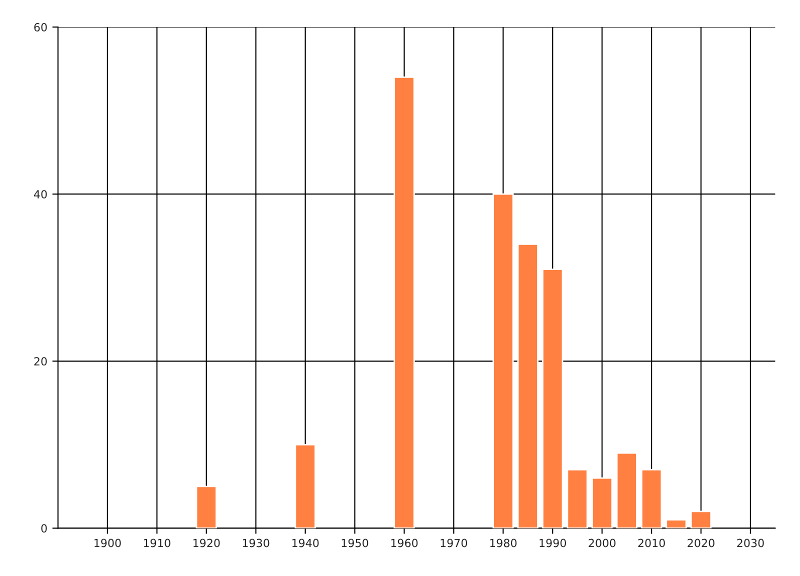  Describe the element at coordinates (355, 543) in the screenshot. I see `x-tick-label: 1950` at that location.